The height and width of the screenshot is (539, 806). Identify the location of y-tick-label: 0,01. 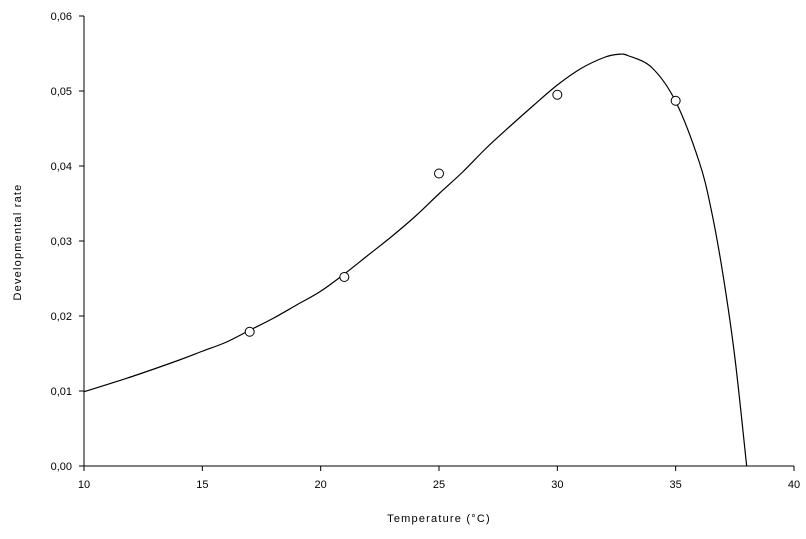
(61, 392).